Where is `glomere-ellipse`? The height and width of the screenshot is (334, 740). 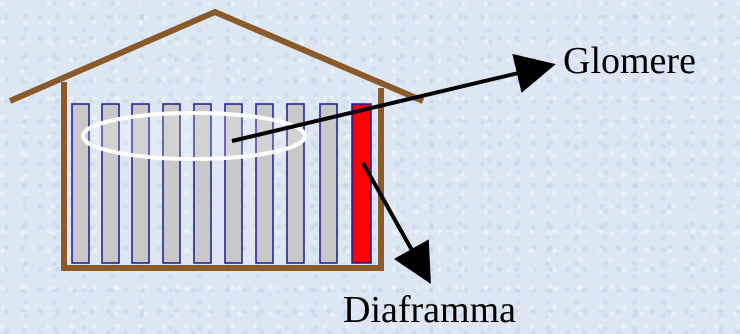 glomere-ellipse is located at coordinates (194, 136).